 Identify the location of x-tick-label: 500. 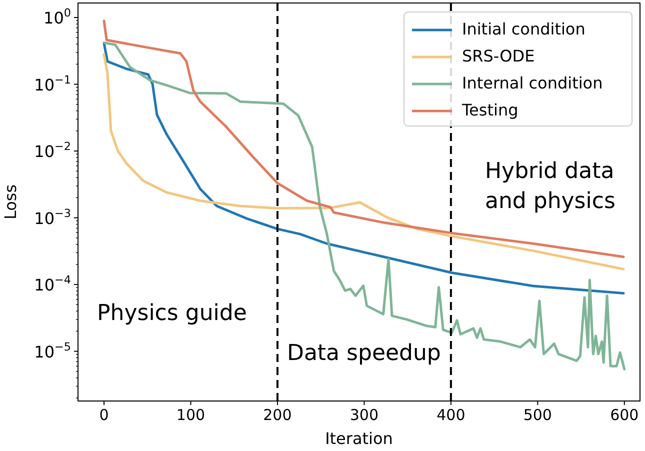
(537, 415).